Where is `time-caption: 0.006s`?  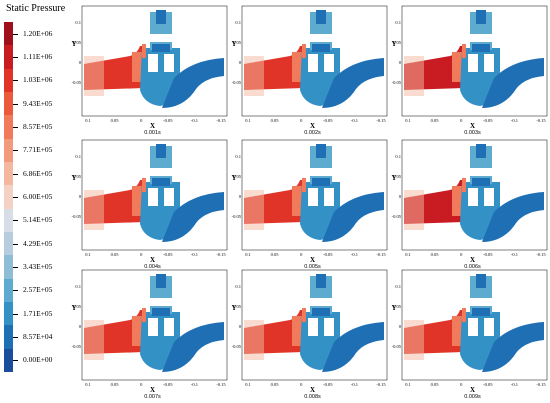 time-caption: 0.006s is located at coordinates (472, 267).